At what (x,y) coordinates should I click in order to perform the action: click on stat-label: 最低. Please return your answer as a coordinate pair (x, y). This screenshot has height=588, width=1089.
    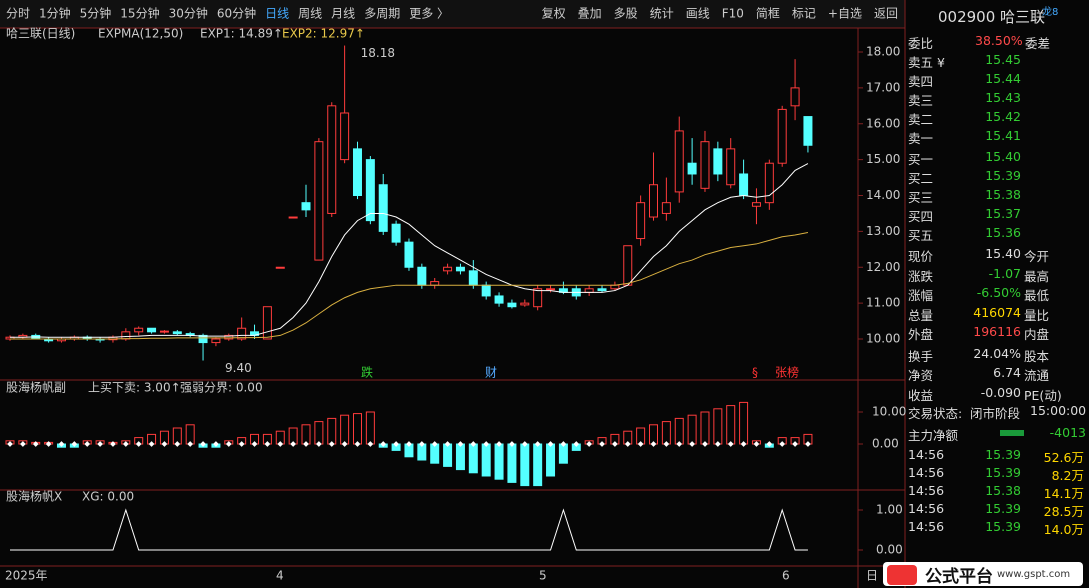
    Looking at the image, I should click on (1037, 295).